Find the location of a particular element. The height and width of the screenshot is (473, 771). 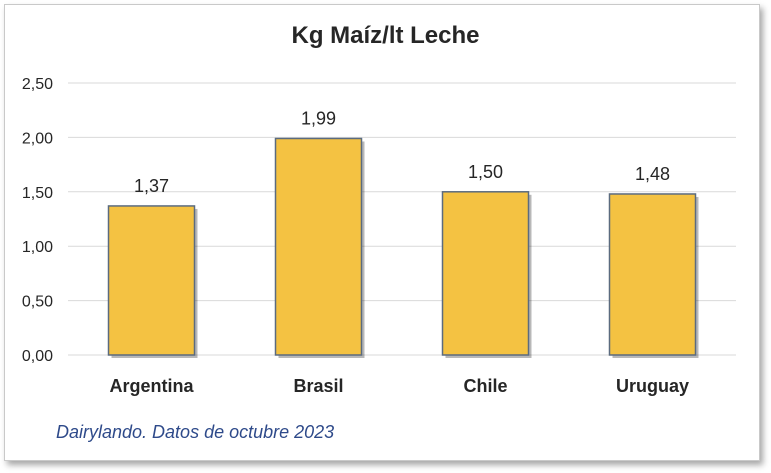

y-tick-label: 0,00 is located at coordinates (37, 356).